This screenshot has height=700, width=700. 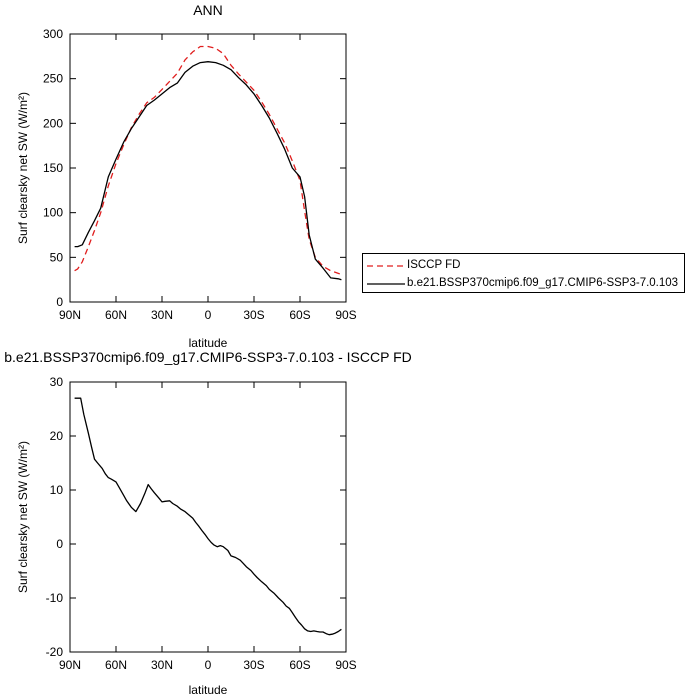 What do you see at coordinates (53, 34) in the screenshot?
I see `top-y-tick-label: 300` at bounding box center [53, 34].